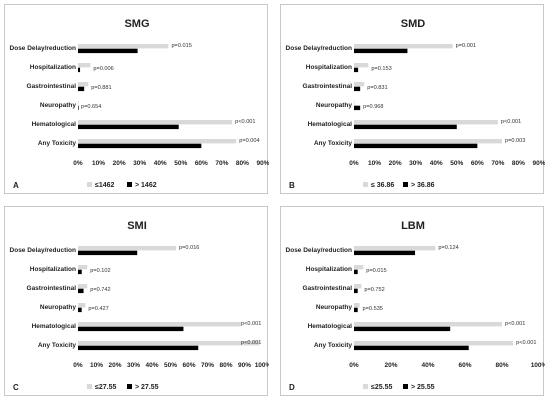  Describe the element at coordinates (98, 309) in the screenshot. I see `p-value-label: p=0.427` at that location.